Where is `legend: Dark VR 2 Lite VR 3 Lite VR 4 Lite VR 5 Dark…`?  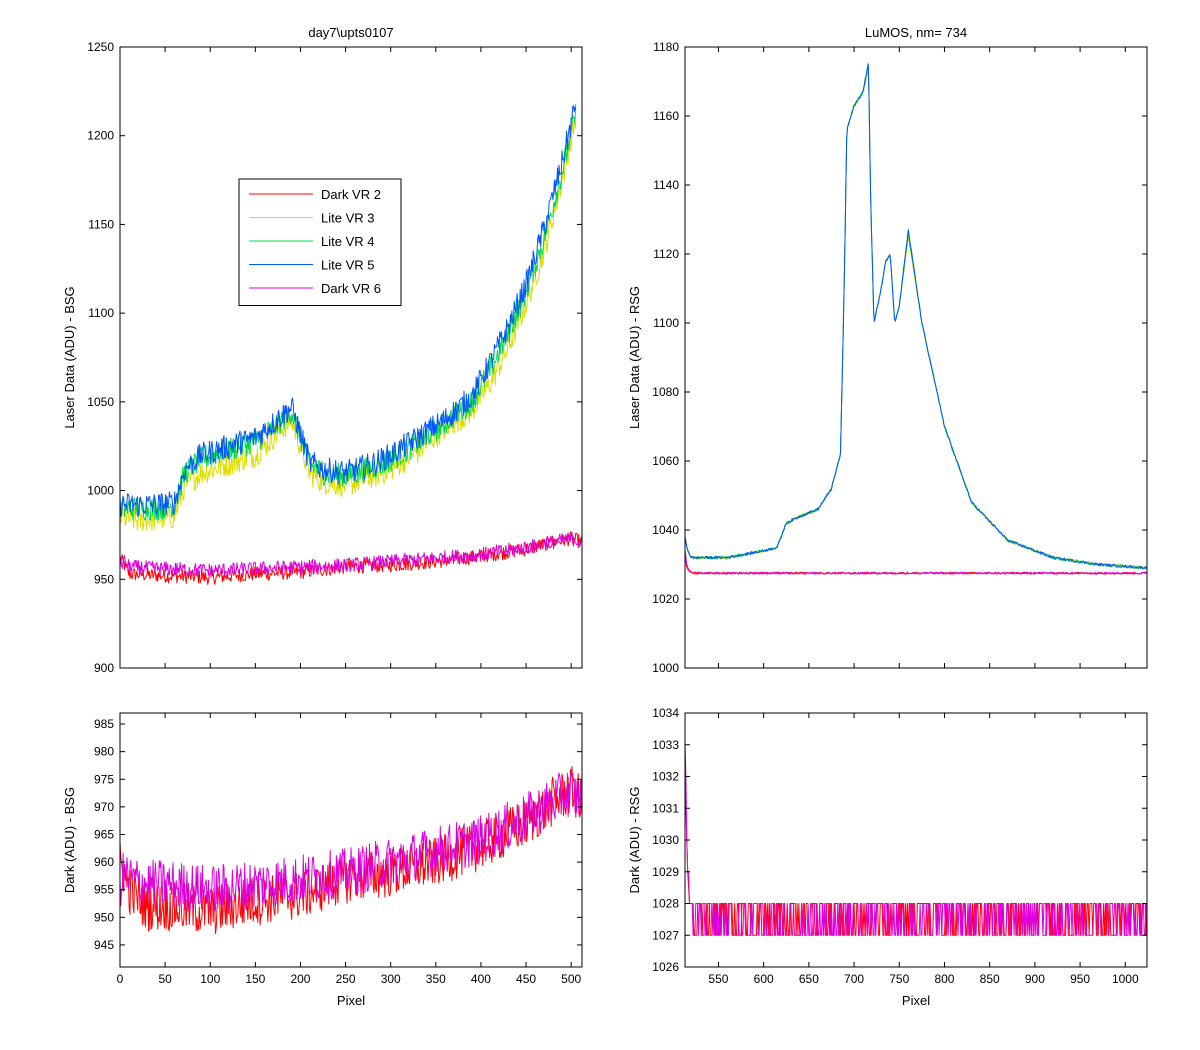
legend: Dark VR 2 Lite VR 3 Lite VR 4 Lite VR 5 Dark… is located at coordinates (320, 242).